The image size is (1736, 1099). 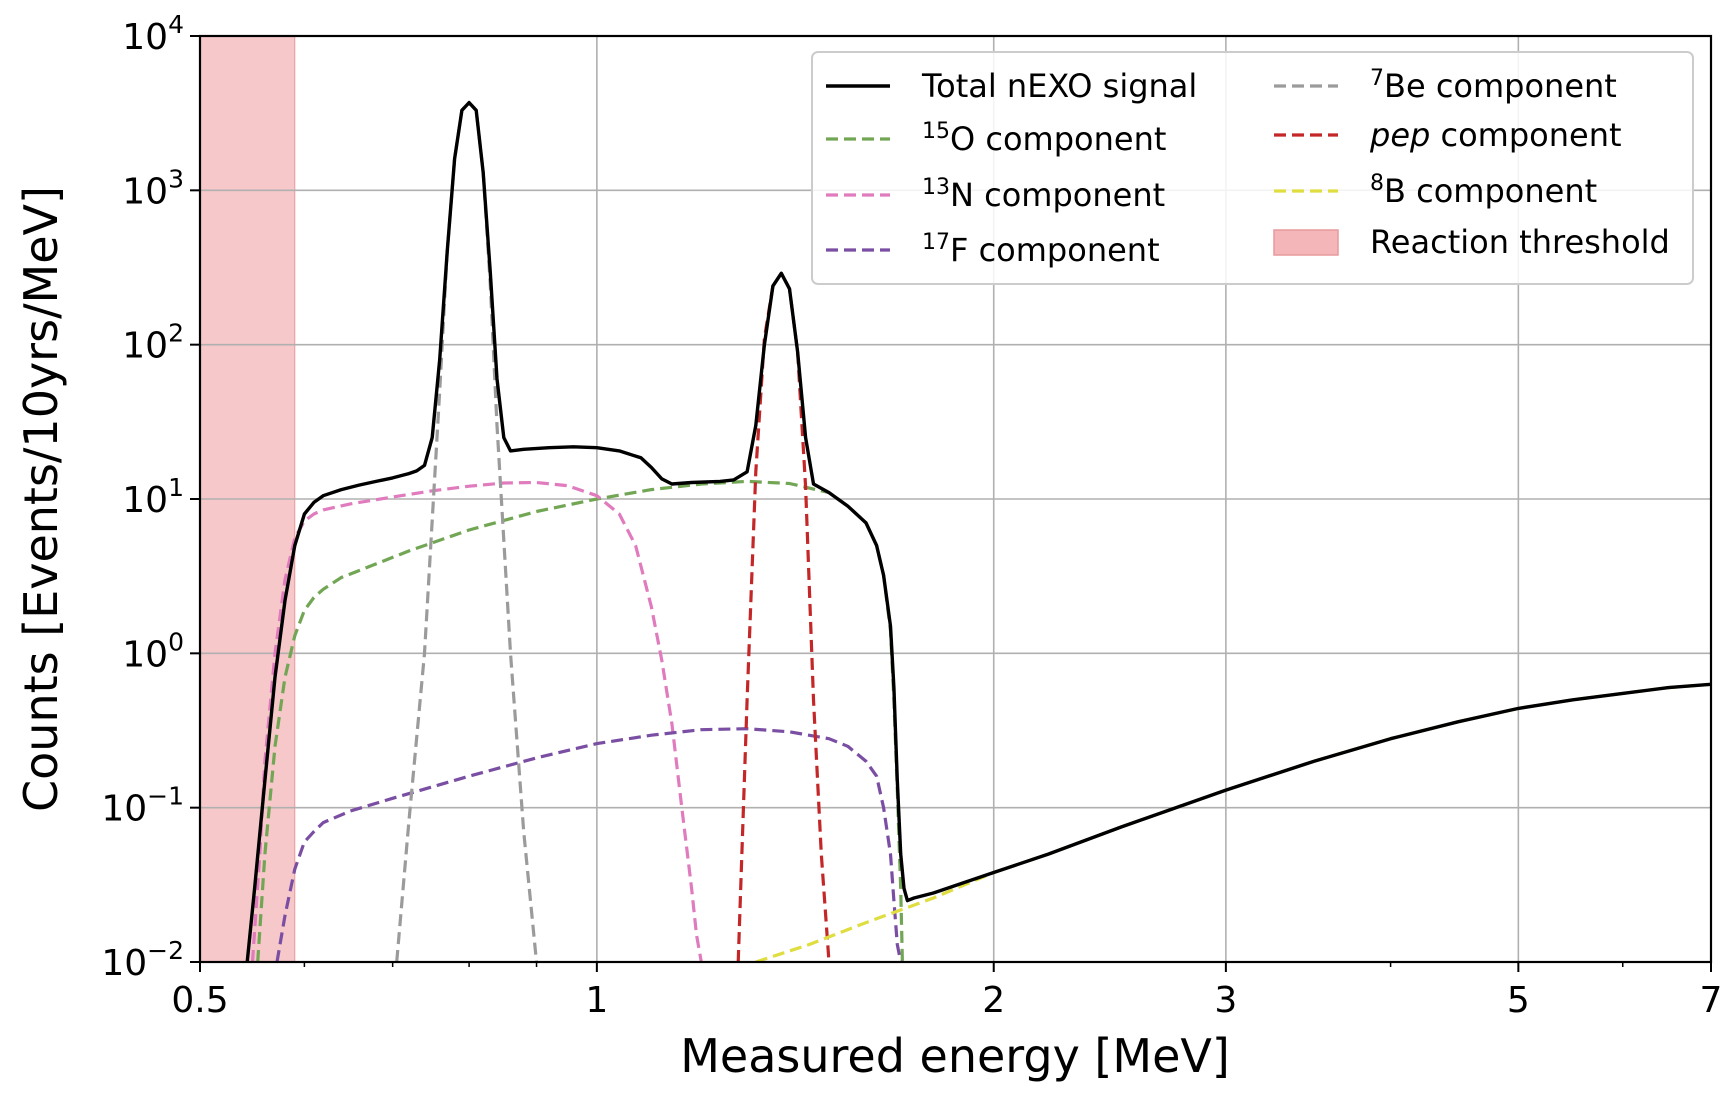 I want to click on series-line-pep-component, so click(x=783, y=616).